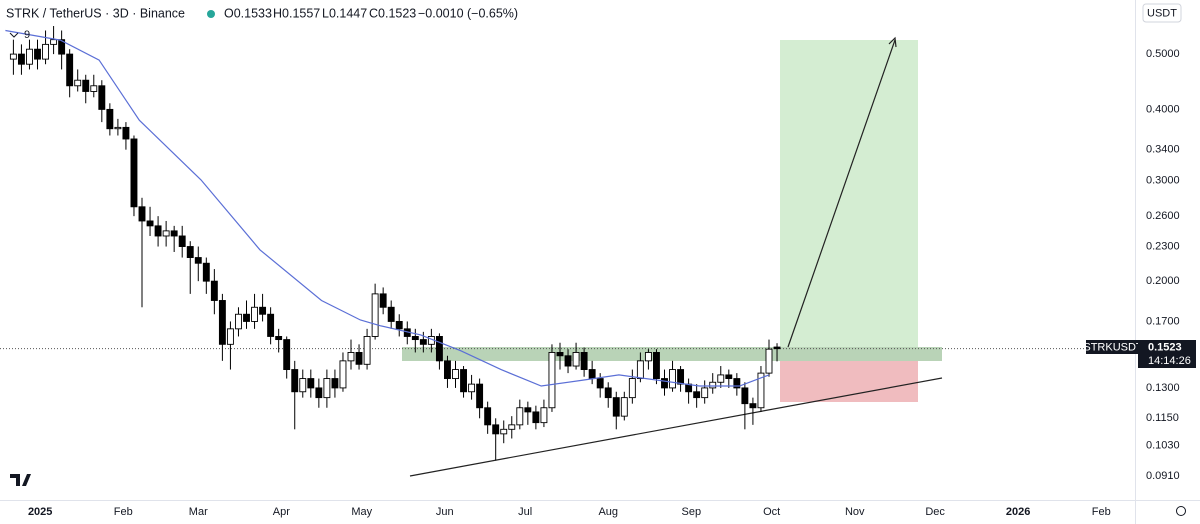 The image size is (1200, 524). What do you see at coordinates (676, 427) in the screenshot?
I see `trend-line` at bounding box center [676, 427].